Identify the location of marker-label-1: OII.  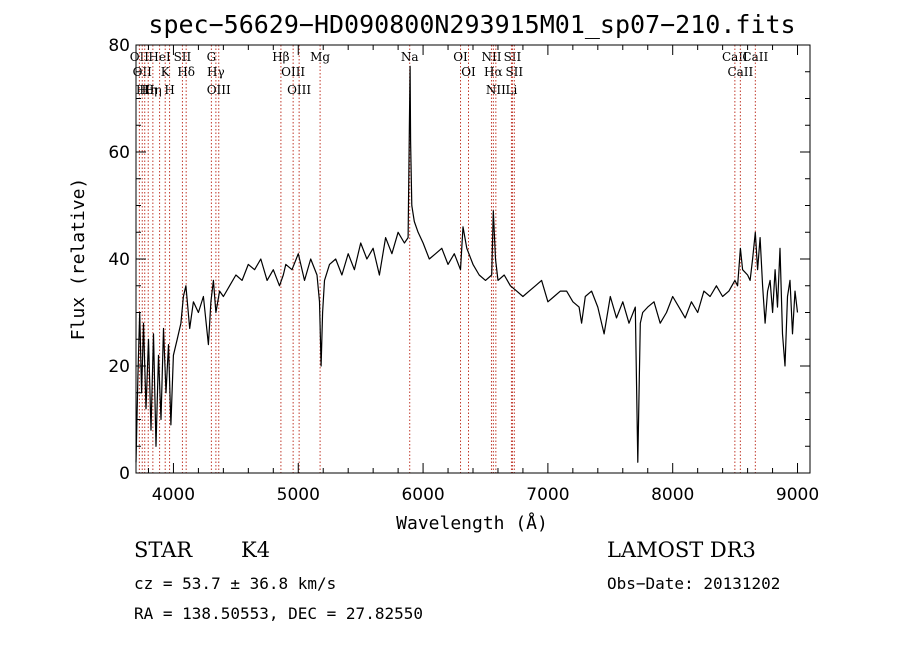
(143, 72).